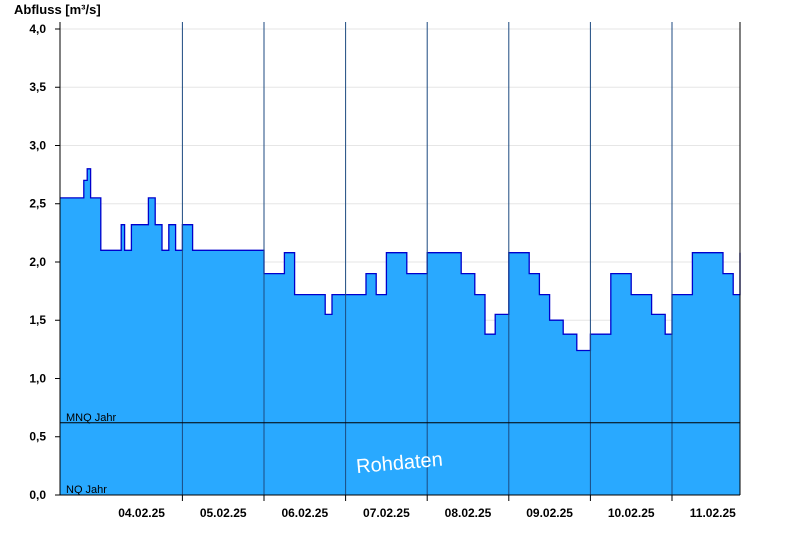 The width and height of the screenshot is (800, 555). Describe the element at coordinates (223, 513) in the screenshot. I see `x-tick-label: 05.02.25` at that location.